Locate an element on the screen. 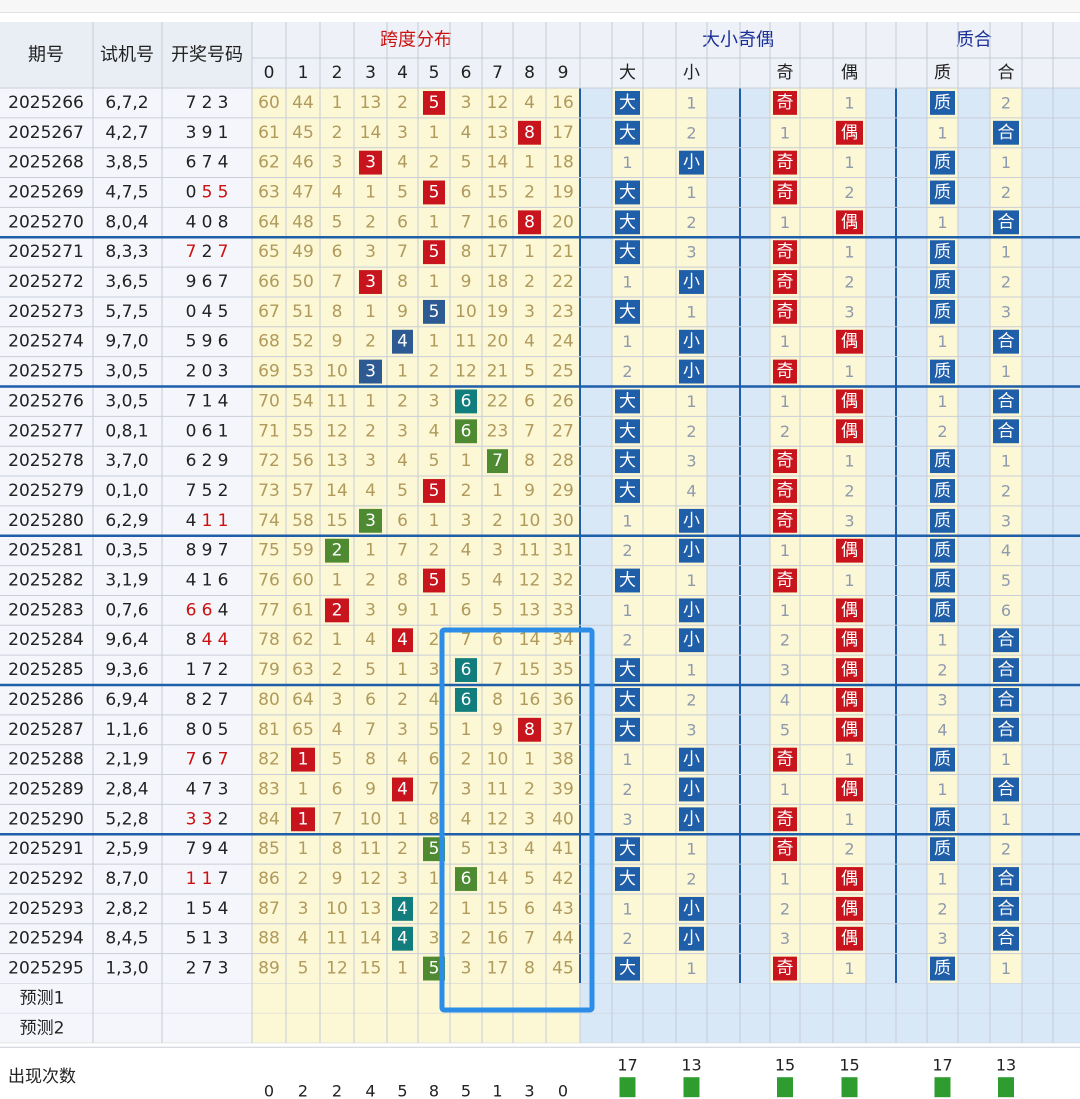  size-group-header: 大小奇偶 is located at coordinates (738, 40).